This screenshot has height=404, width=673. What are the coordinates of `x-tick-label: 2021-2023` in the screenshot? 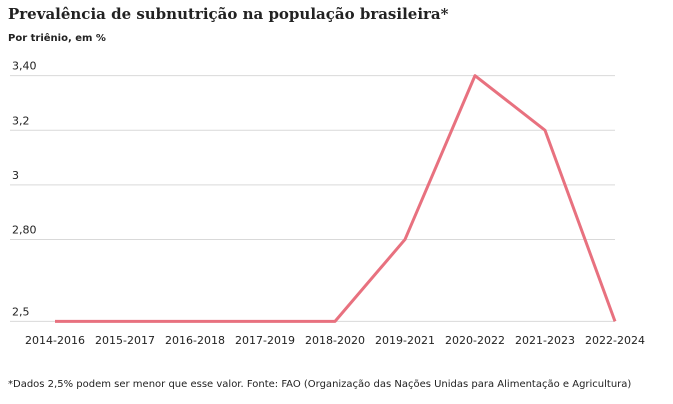 It's located at (545, 340).